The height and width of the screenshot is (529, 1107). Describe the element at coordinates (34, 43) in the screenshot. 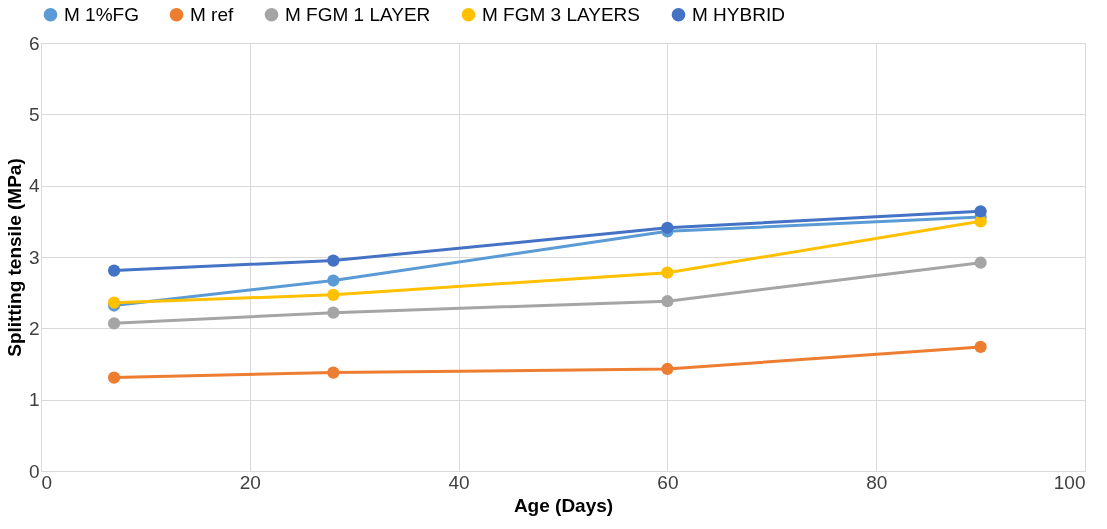

I see `y-tick-label: 6` at that location.